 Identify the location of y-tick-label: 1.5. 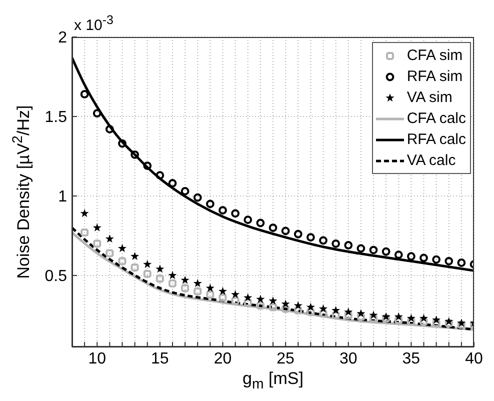
(56, 117).